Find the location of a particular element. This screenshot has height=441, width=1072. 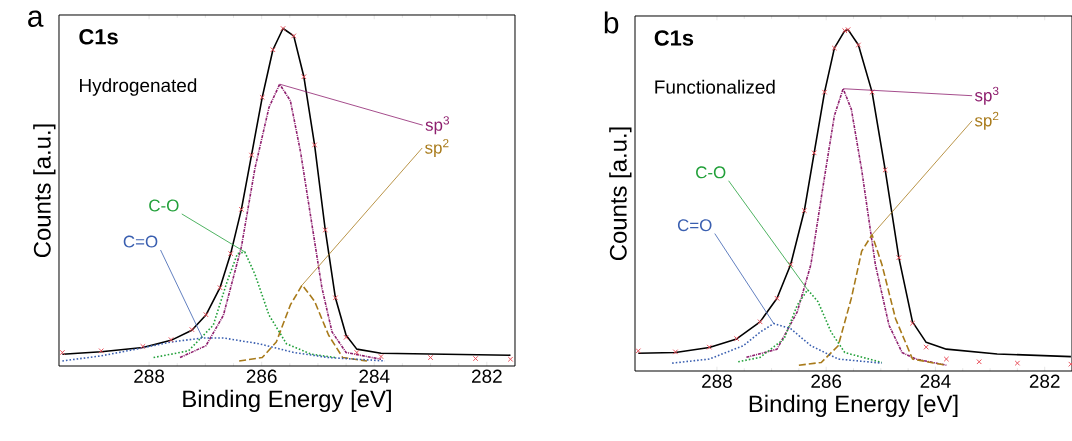

text: b is located at coordinates (611, 22).